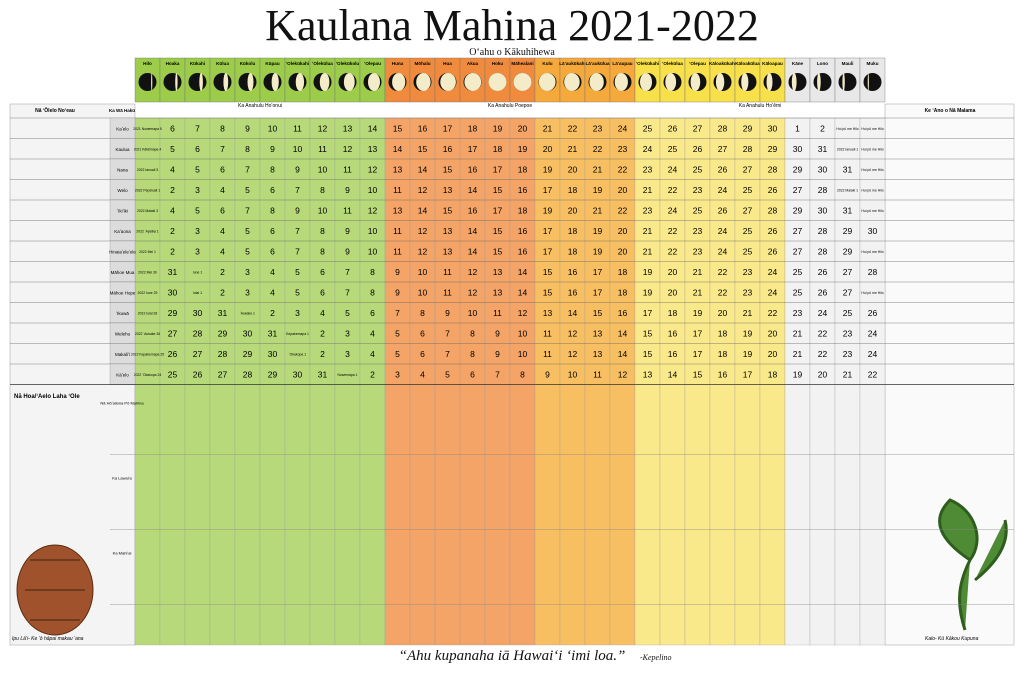 This screenshot has height=681, width=1024. I want to click on phase-name: Kūpau, so click(272, 63).